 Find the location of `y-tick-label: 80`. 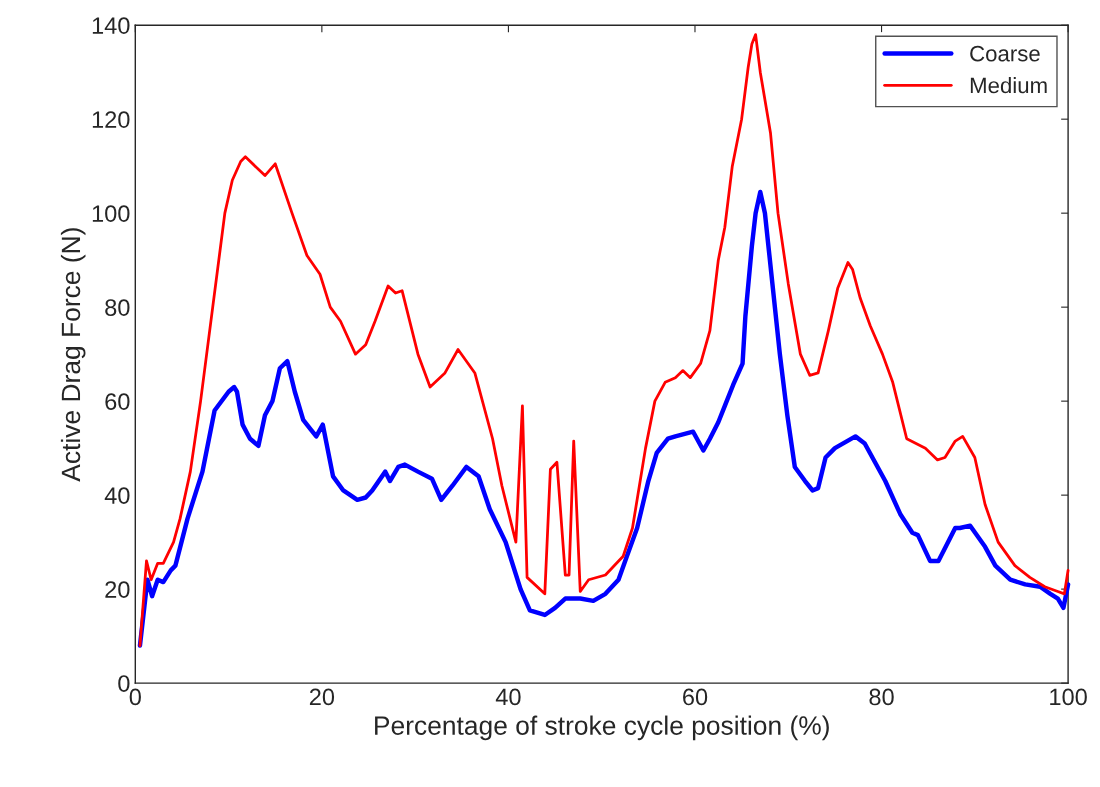

y-tick-label: 80 is located at coordinates (117, 307).